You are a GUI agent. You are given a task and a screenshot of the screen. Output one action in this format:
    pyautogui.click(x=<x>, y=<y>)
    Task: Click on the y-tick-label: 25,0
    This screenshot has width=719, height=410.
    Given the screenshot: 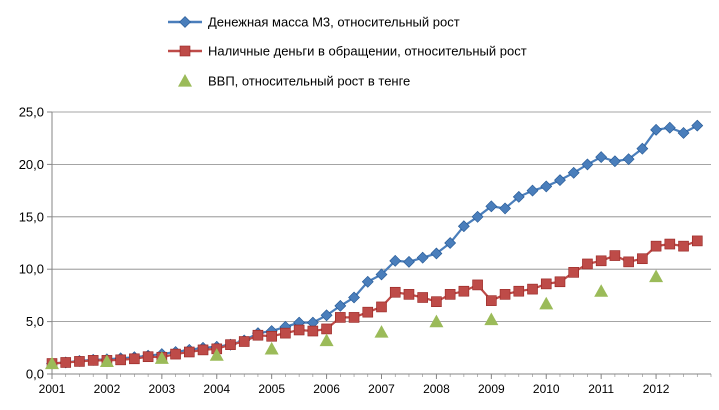 What is the action you would take?
    pyautogui.click(x=31, y=112)
    